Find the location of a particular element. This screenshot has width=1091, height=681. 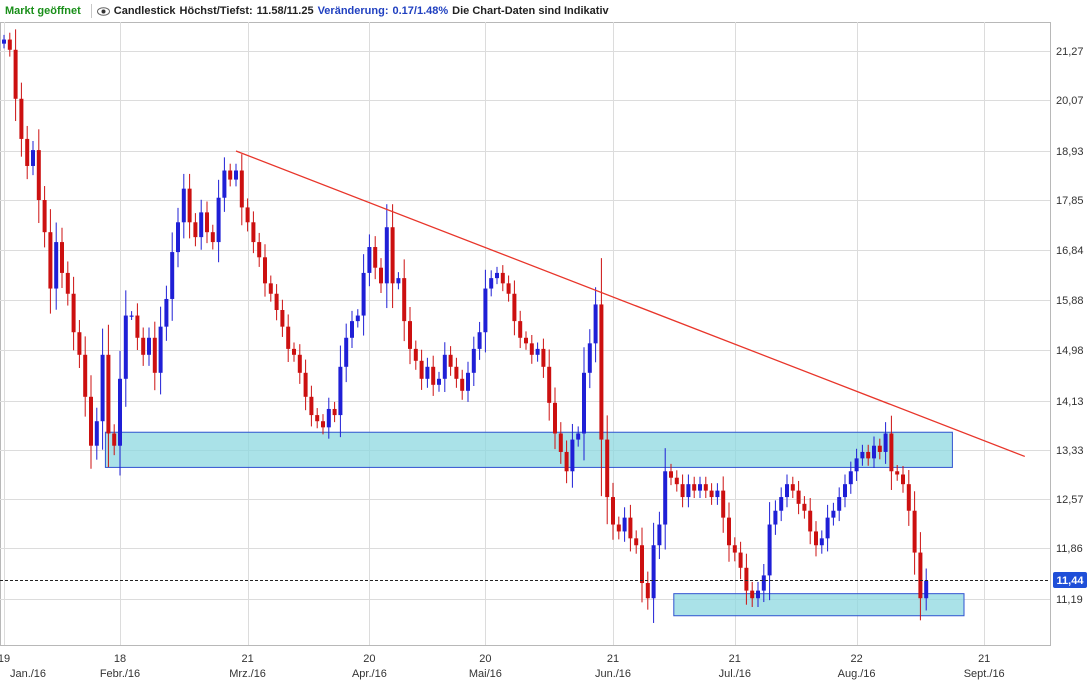

y-tick-label: 11,19 is located at coordinates (1069, 600).